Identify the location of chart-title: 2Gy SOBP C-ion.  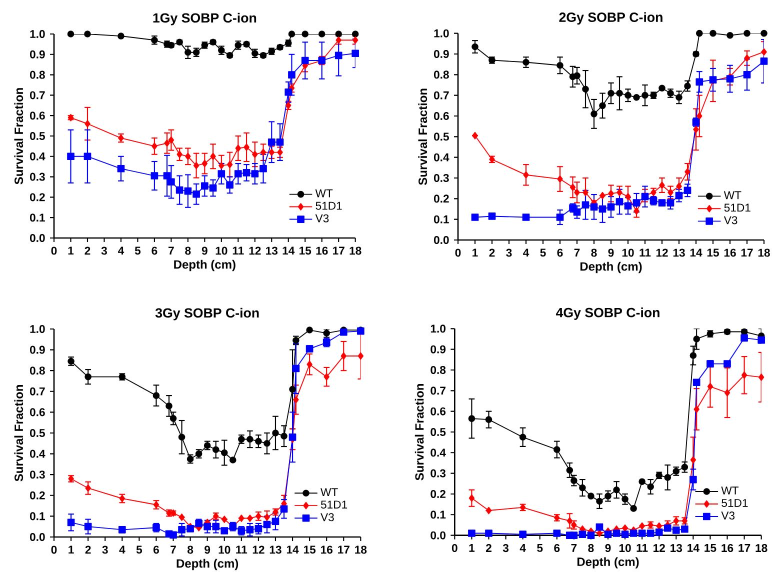
(610, 18).